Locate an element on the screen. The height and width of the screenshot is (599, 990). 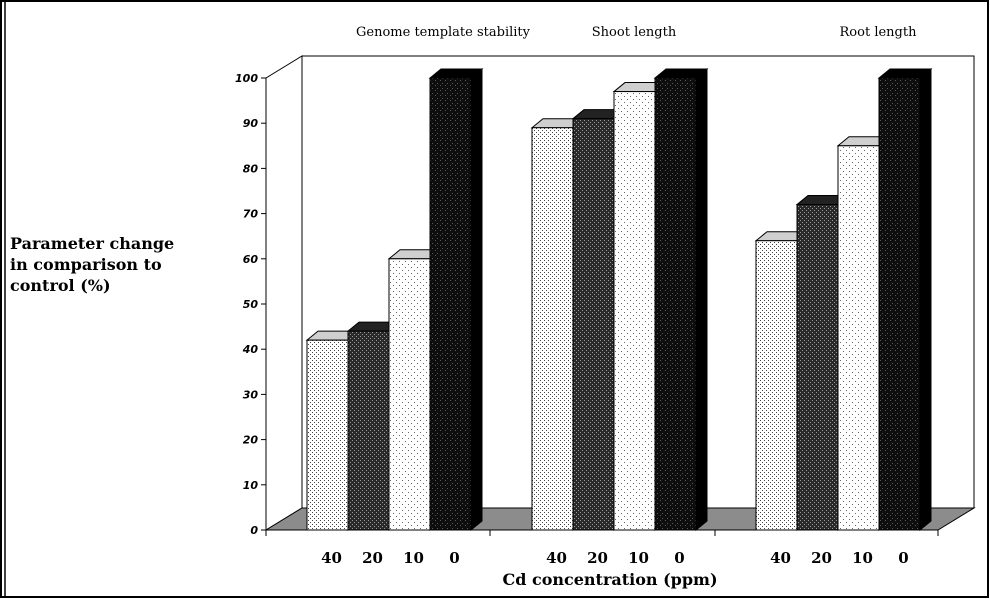
y-axis-label-line-1: Parameter change is located at coordinates (92, 243).